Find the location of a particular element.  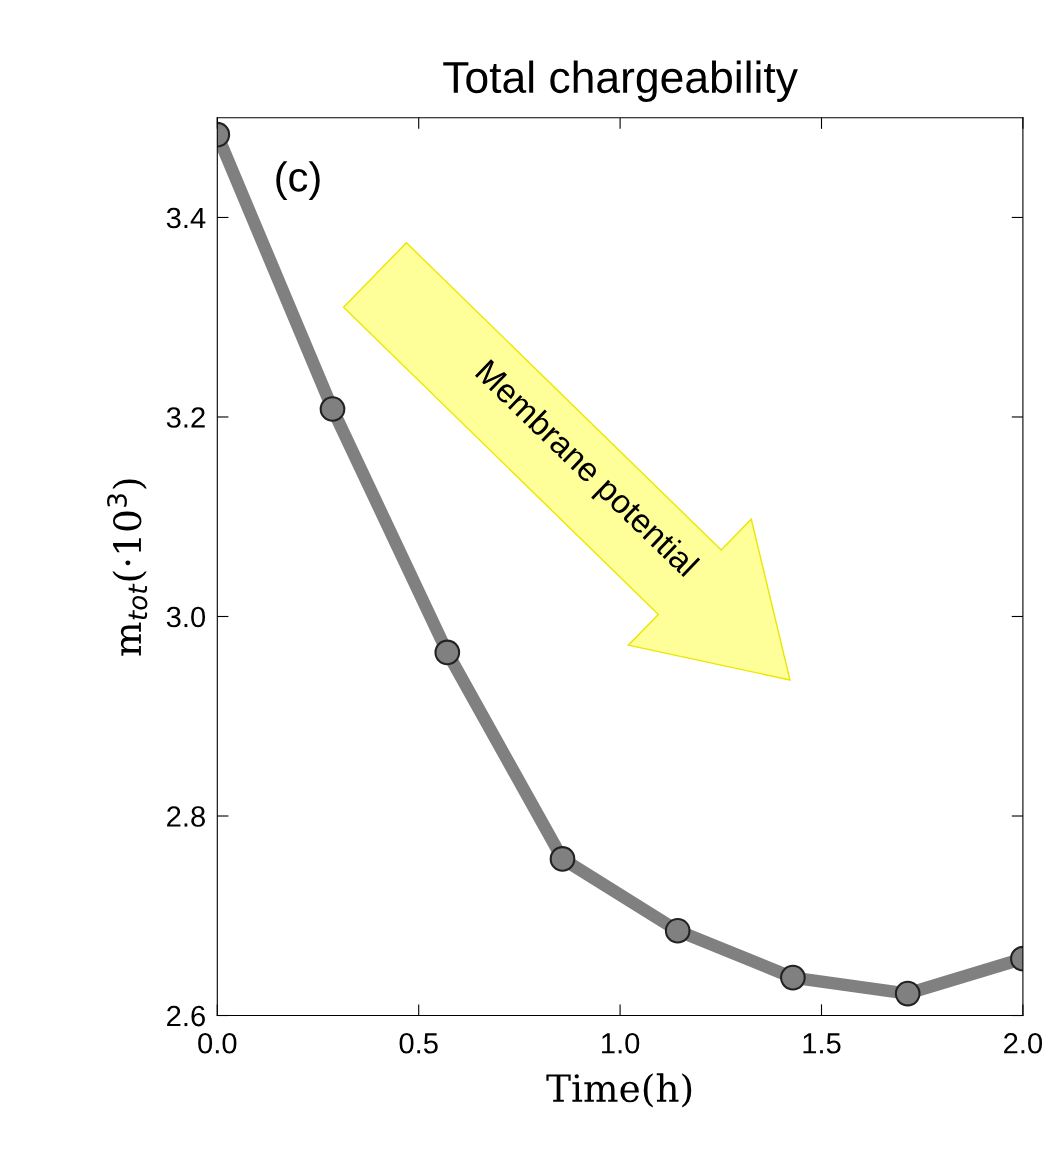

x-tick-label: 2.0 is located at coordinates (1023, 1043).